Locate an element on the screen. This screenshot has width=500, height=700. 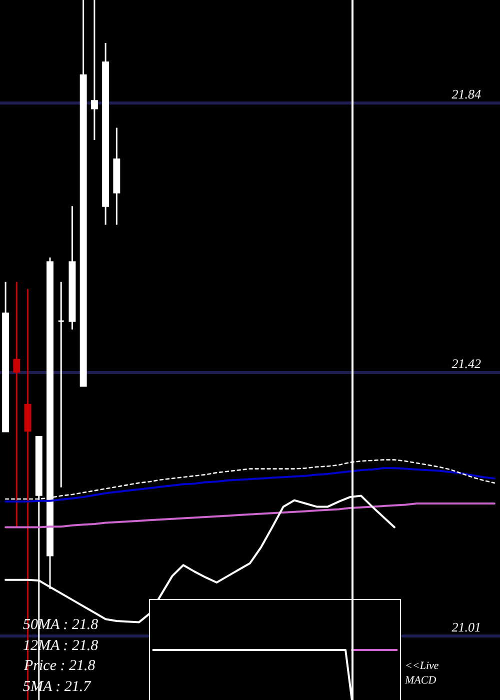
y-tick-label: 21.01 is located at coordinates (466, 626).